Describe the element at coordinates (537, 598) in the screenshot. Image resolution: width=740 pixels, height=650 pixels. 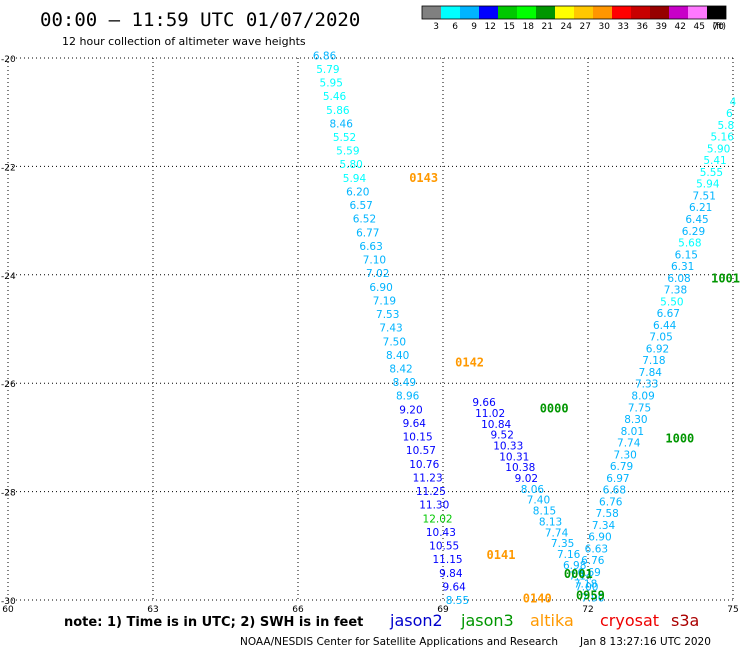
I see `pass-time-label: 0140` at that location.